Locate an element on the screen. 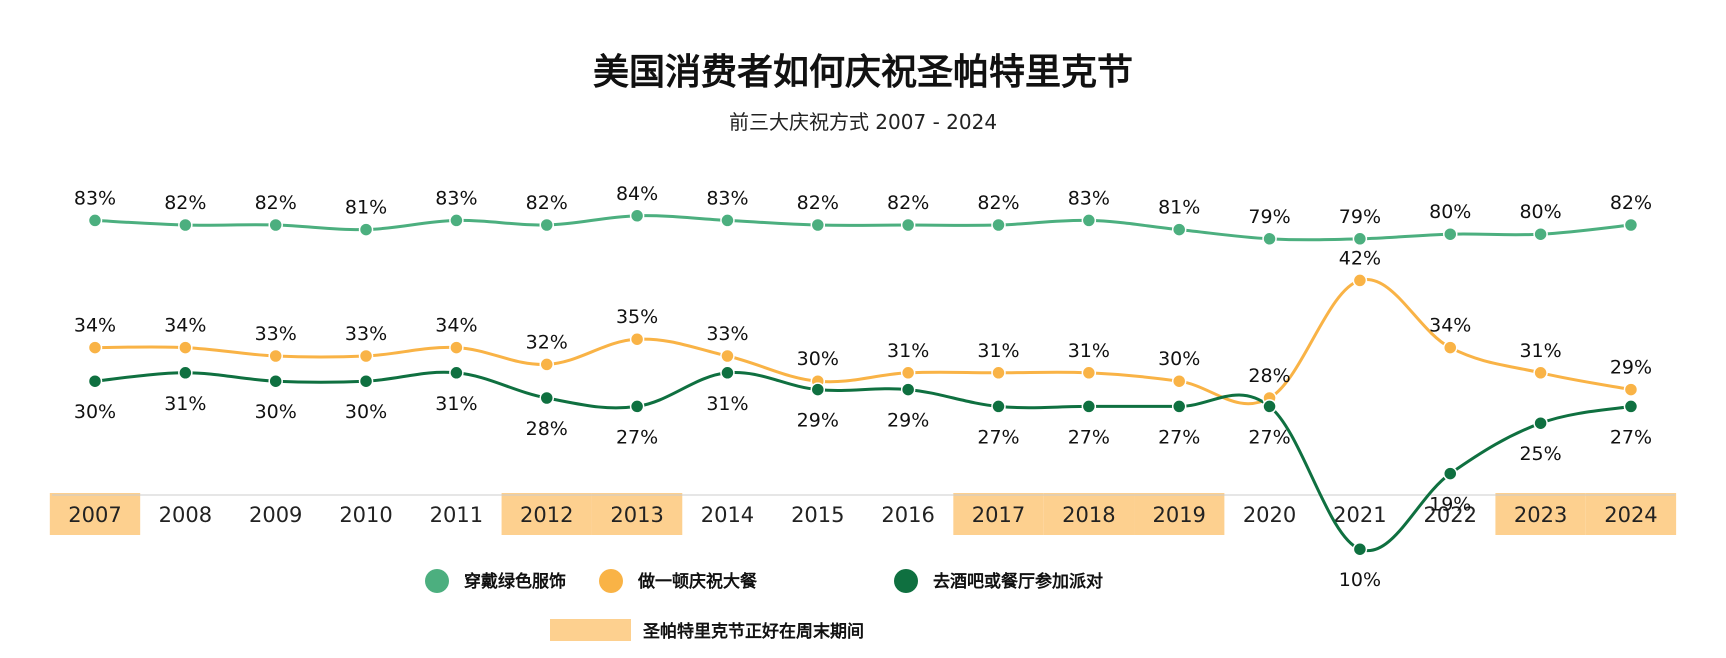 The width and height of the screenshot is (1726, 658). data-label-s1-2015: 30% is located at coordinates (818, 359).